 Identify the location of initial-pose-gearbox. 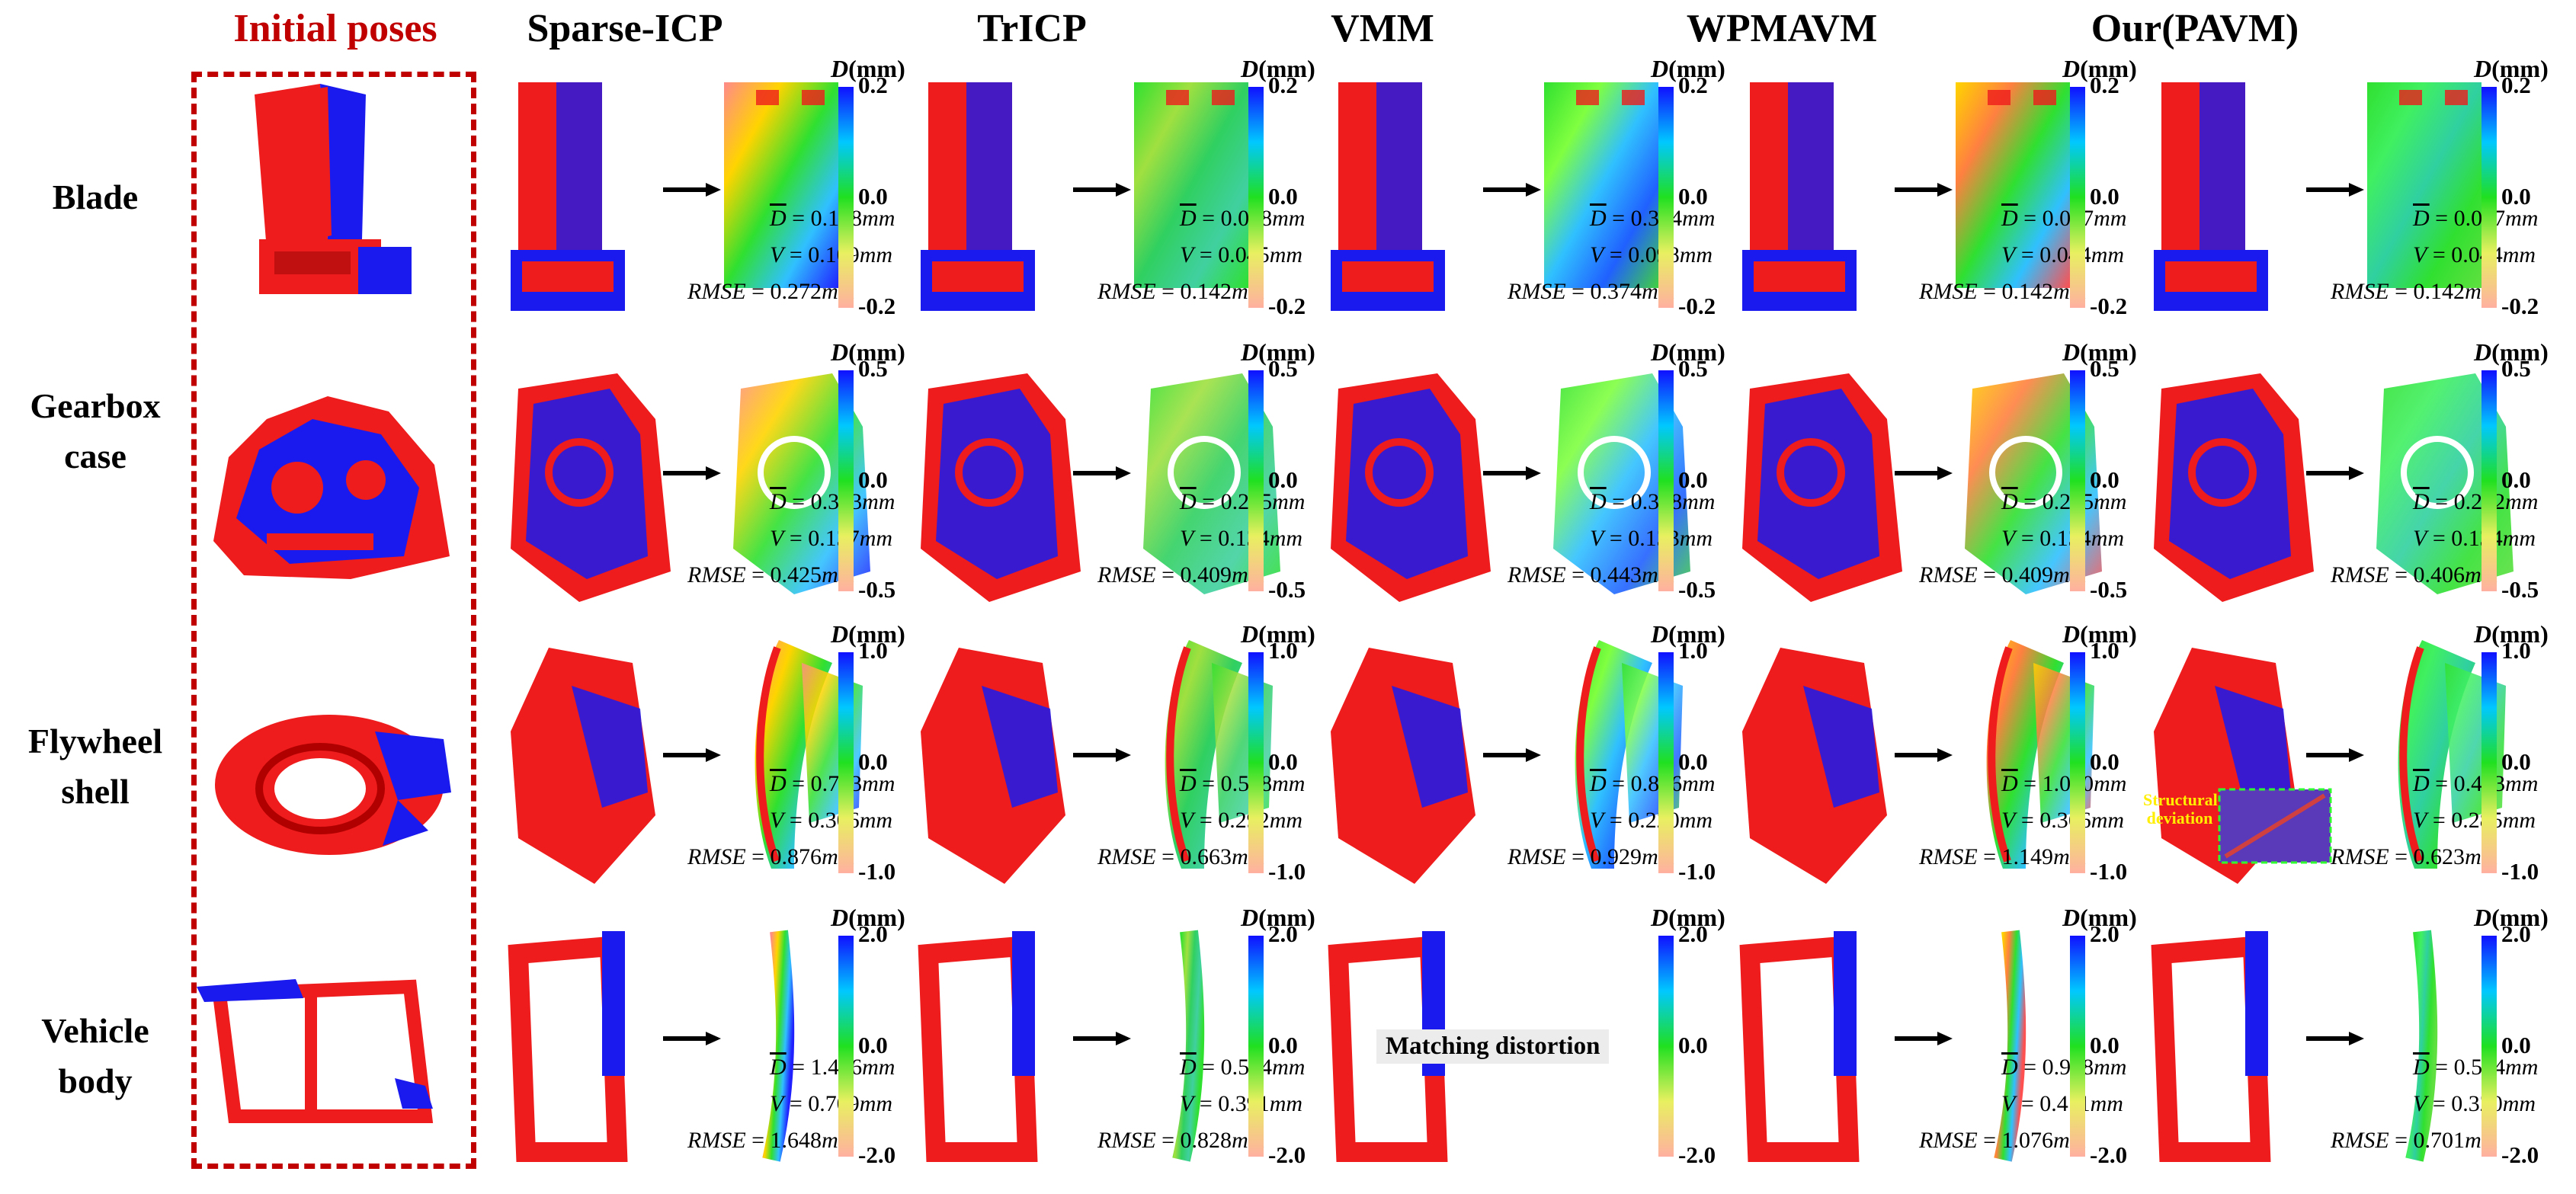
(331, 487).